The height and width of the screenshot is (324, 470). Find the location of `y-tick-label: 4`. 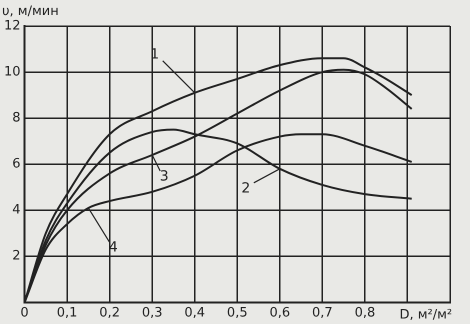

y-tick-label: 4 is located at coordinates (16, 210).